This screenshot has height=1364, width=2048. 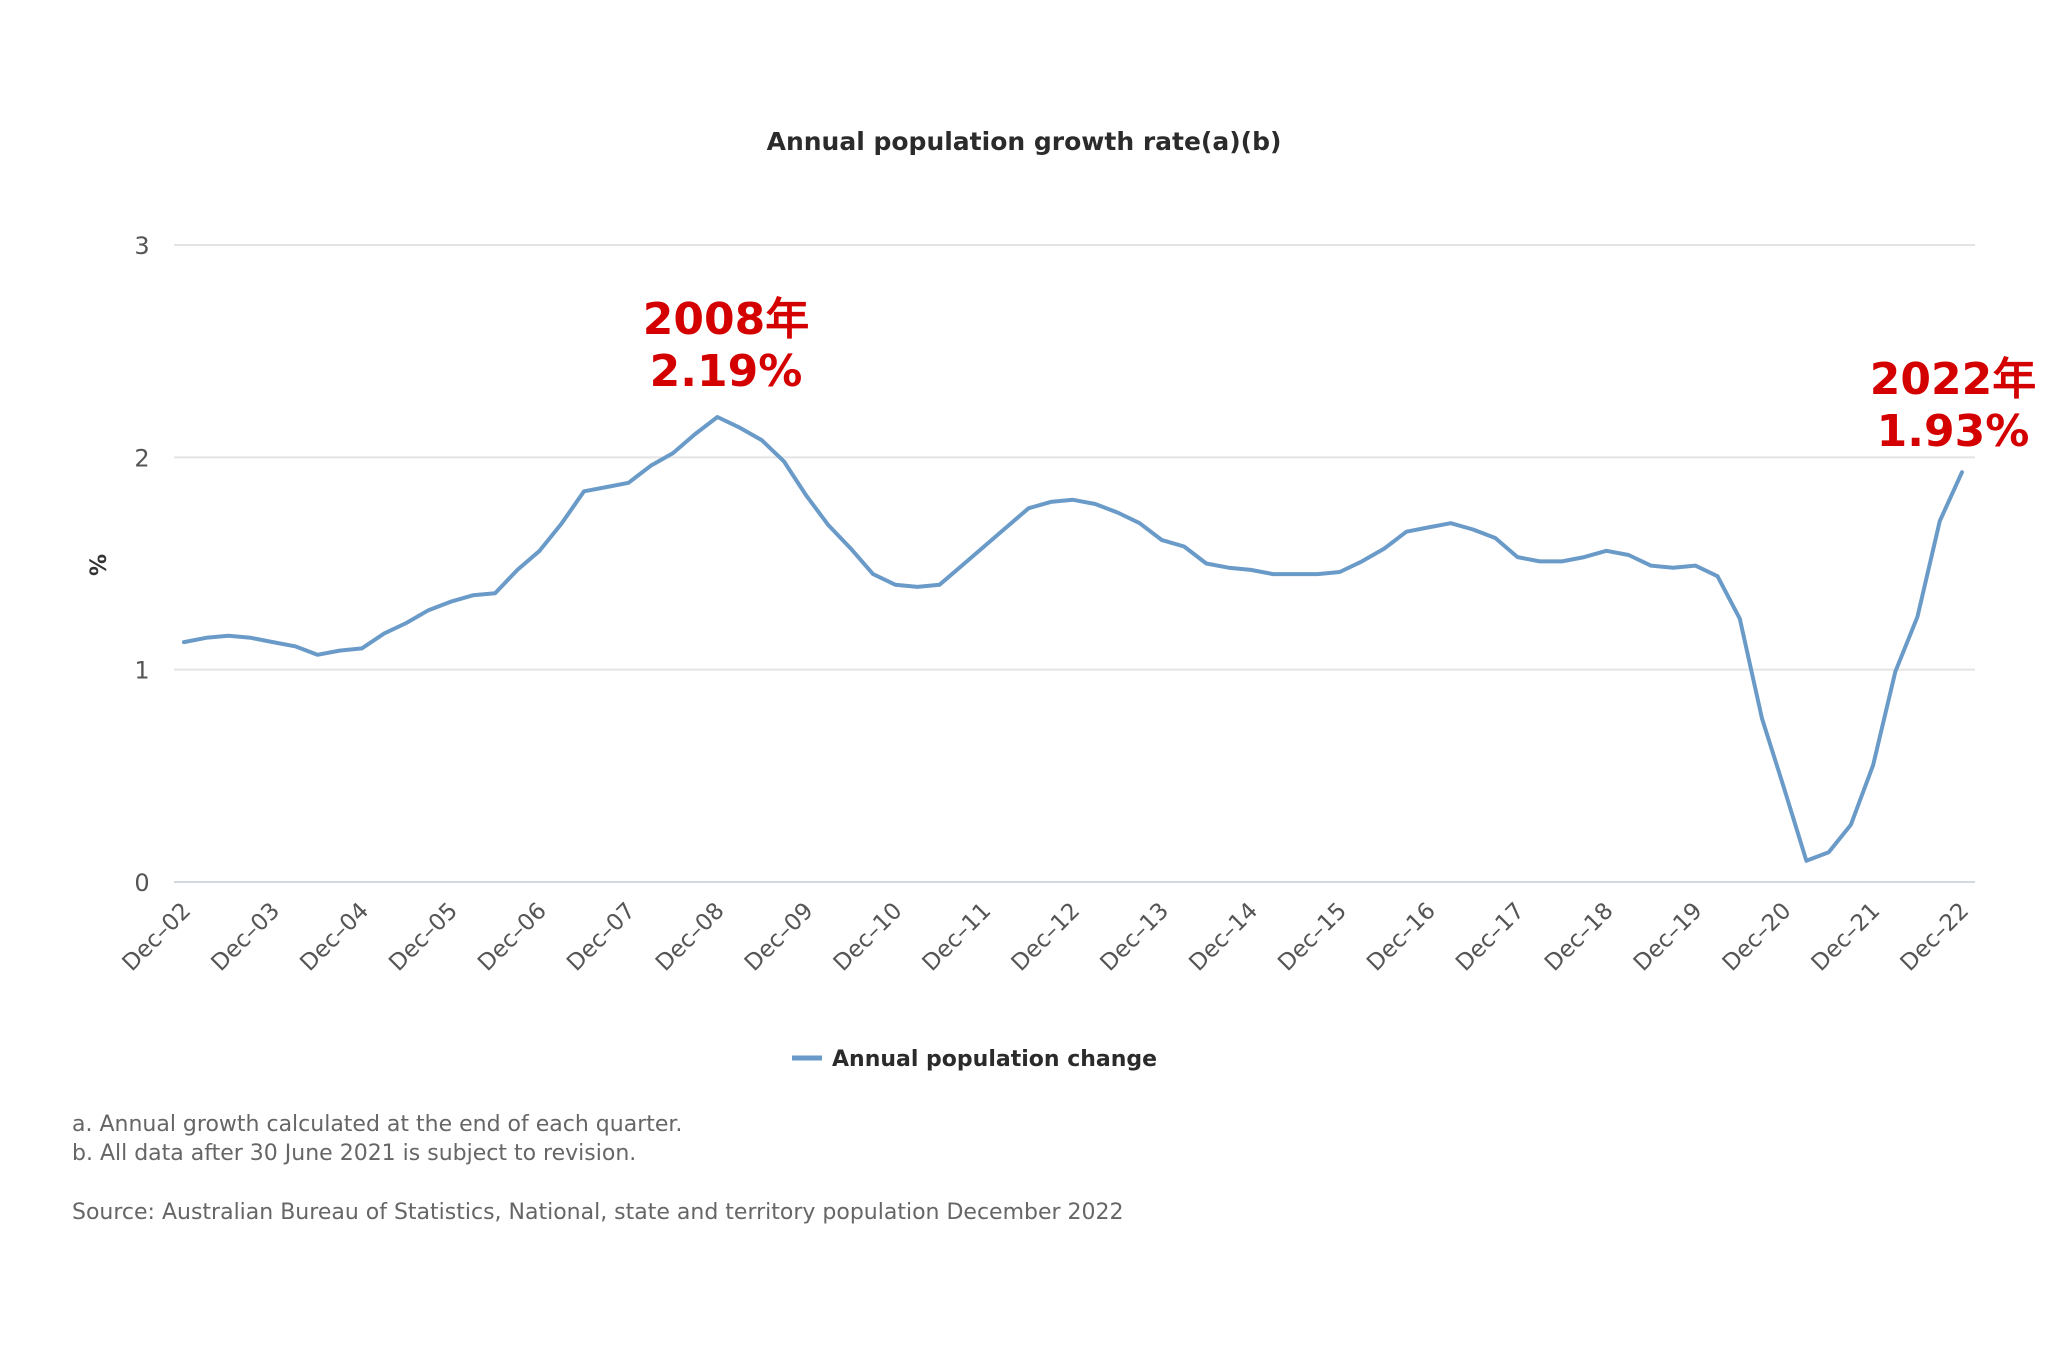 I want to click on y-tick-label: 1, so click(x=141, y=671).